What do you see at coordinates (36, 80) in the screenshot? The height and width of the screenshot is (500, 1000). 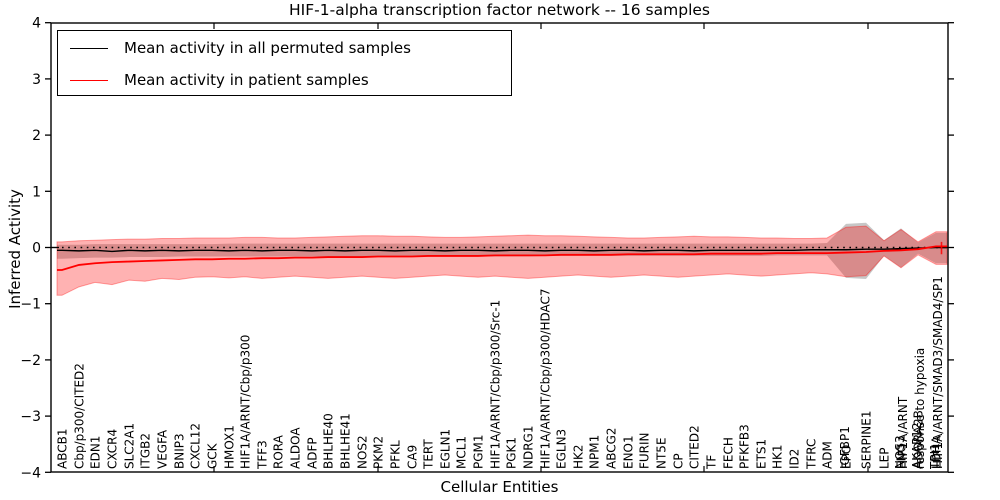 I see `y-tick-label: 3` at bounding box center [36, 80].